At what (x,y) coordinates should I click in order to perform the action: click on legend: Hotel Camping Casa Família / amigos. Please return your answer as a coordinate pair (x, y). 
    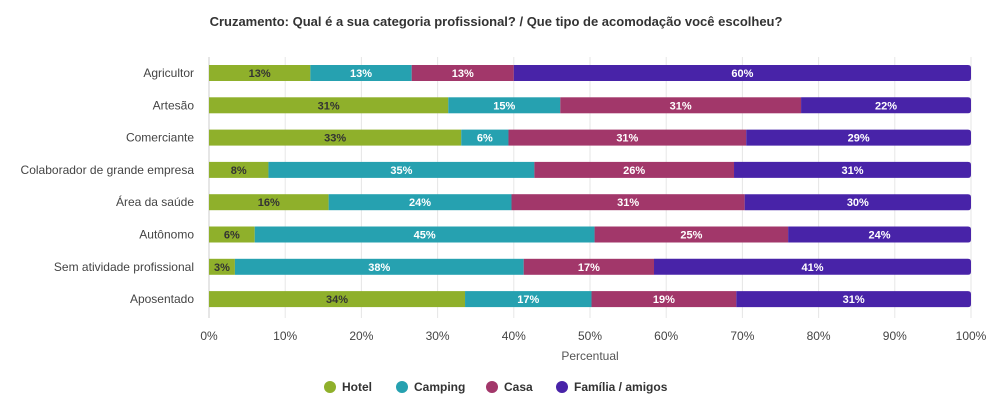
    Looking at the image, I should click on (496, 387).